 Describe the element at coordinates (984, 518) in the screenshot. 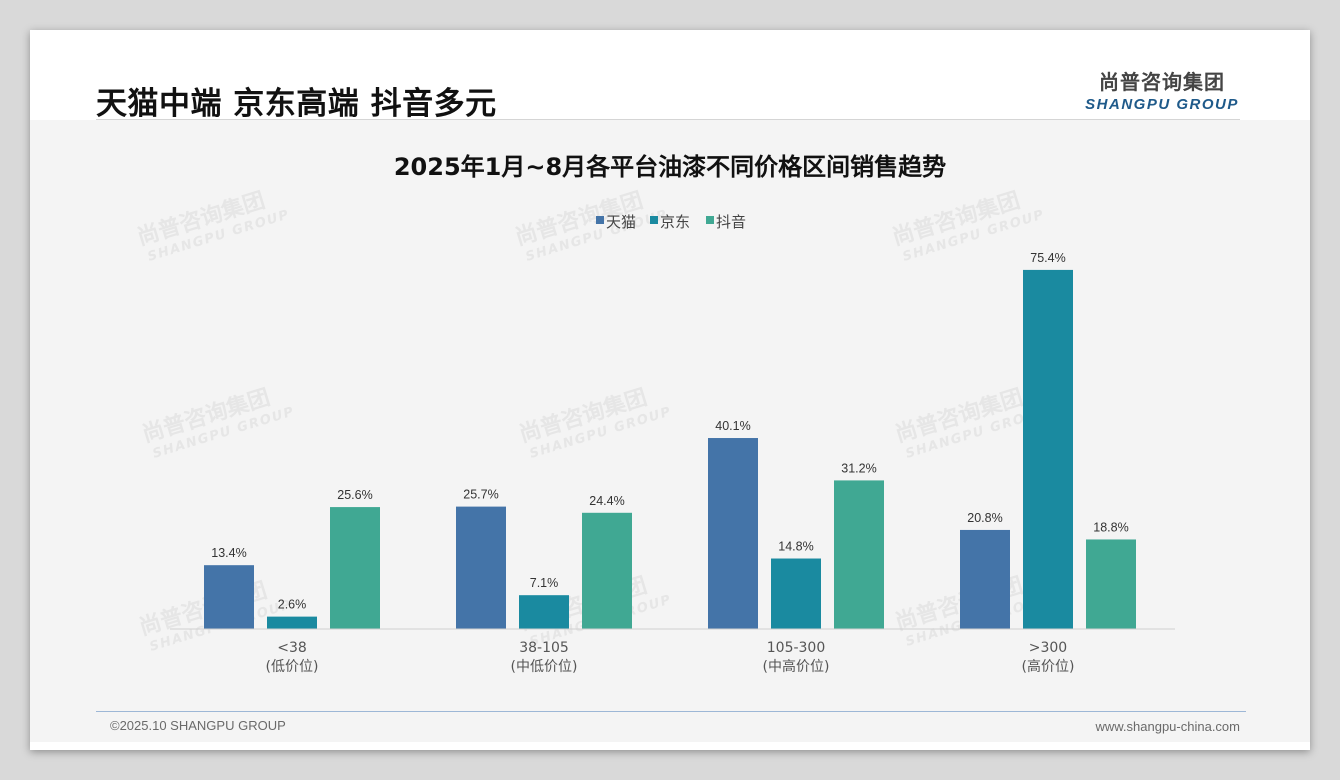

I see `data-label-tmall-3: 20.8%` at that location.